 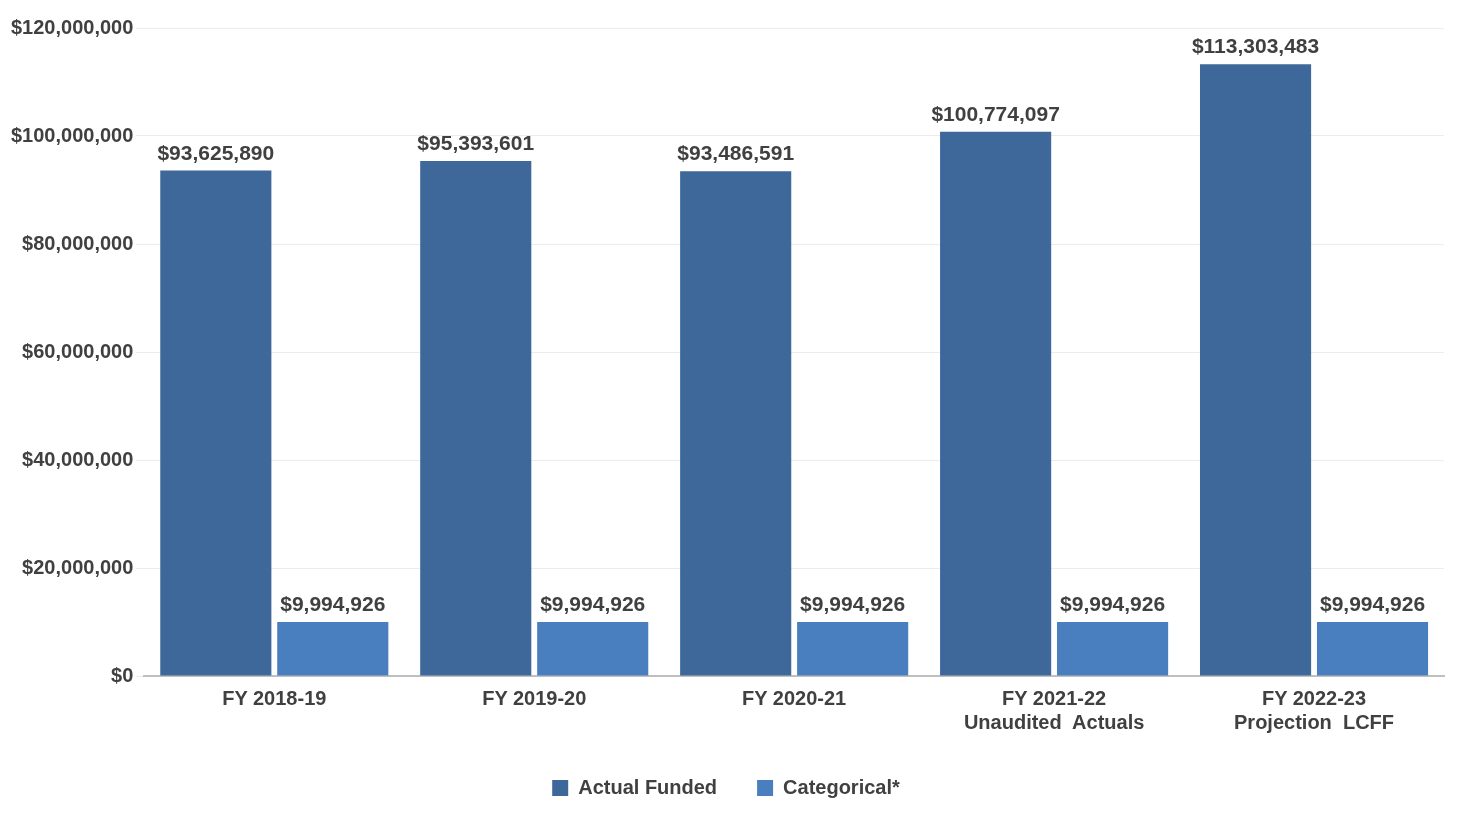 I want to click on y-tick-label: $0, so click(x=122, y=674).